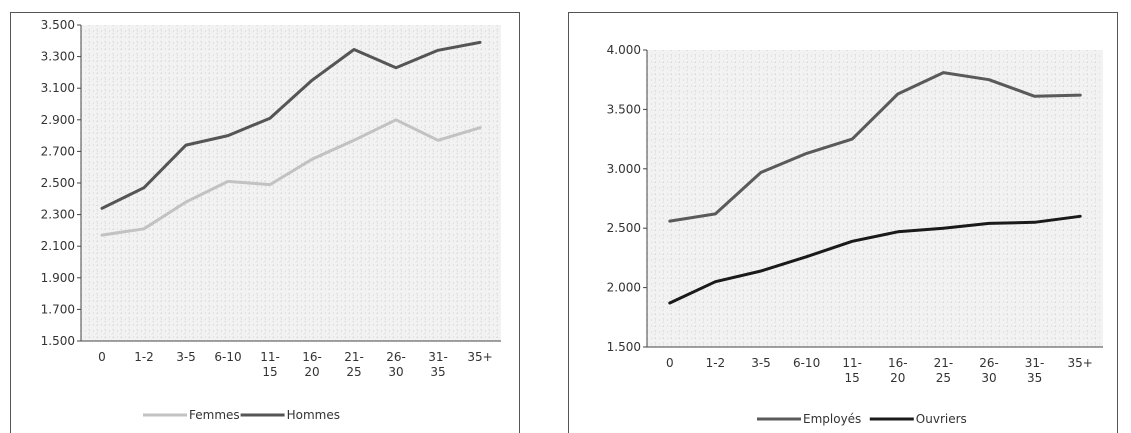 The height and width of the screenshot is (433, 1131). I want to click on y-tick-label: 2.100, so click(58, 246).